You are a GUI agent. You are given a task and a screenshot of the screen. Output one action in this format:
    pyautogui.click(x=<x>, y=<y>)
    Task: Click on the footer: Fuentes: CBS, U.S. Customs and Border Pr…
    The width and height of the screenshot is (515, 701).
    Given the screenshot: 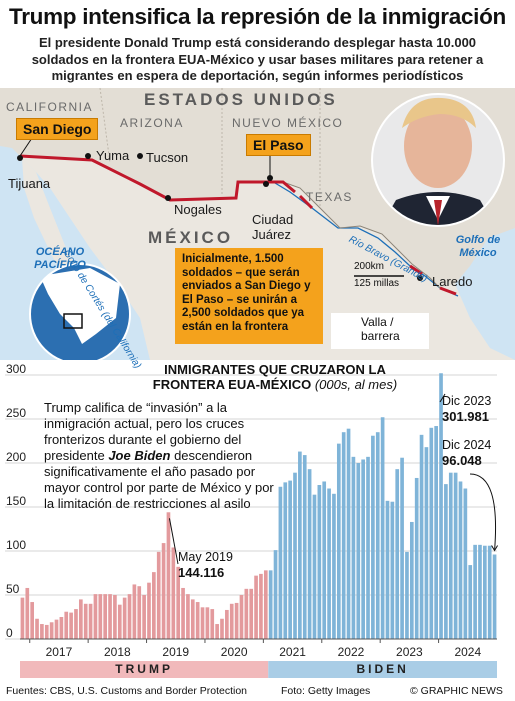 What is the action you would take?
    pyautogui.click(x=257, y=692)
    